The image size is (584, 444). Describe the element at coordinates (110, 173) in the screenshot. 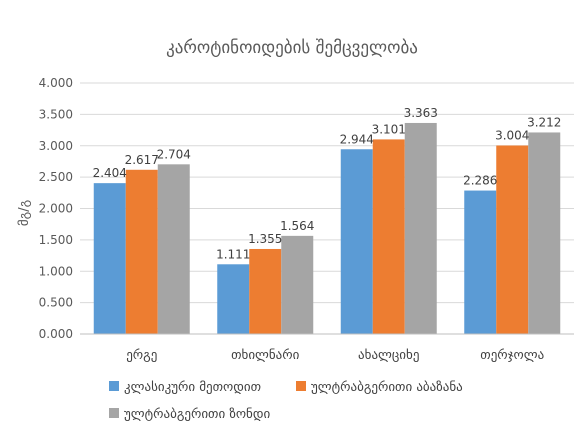

I see `data-label: 2.404` at that location.